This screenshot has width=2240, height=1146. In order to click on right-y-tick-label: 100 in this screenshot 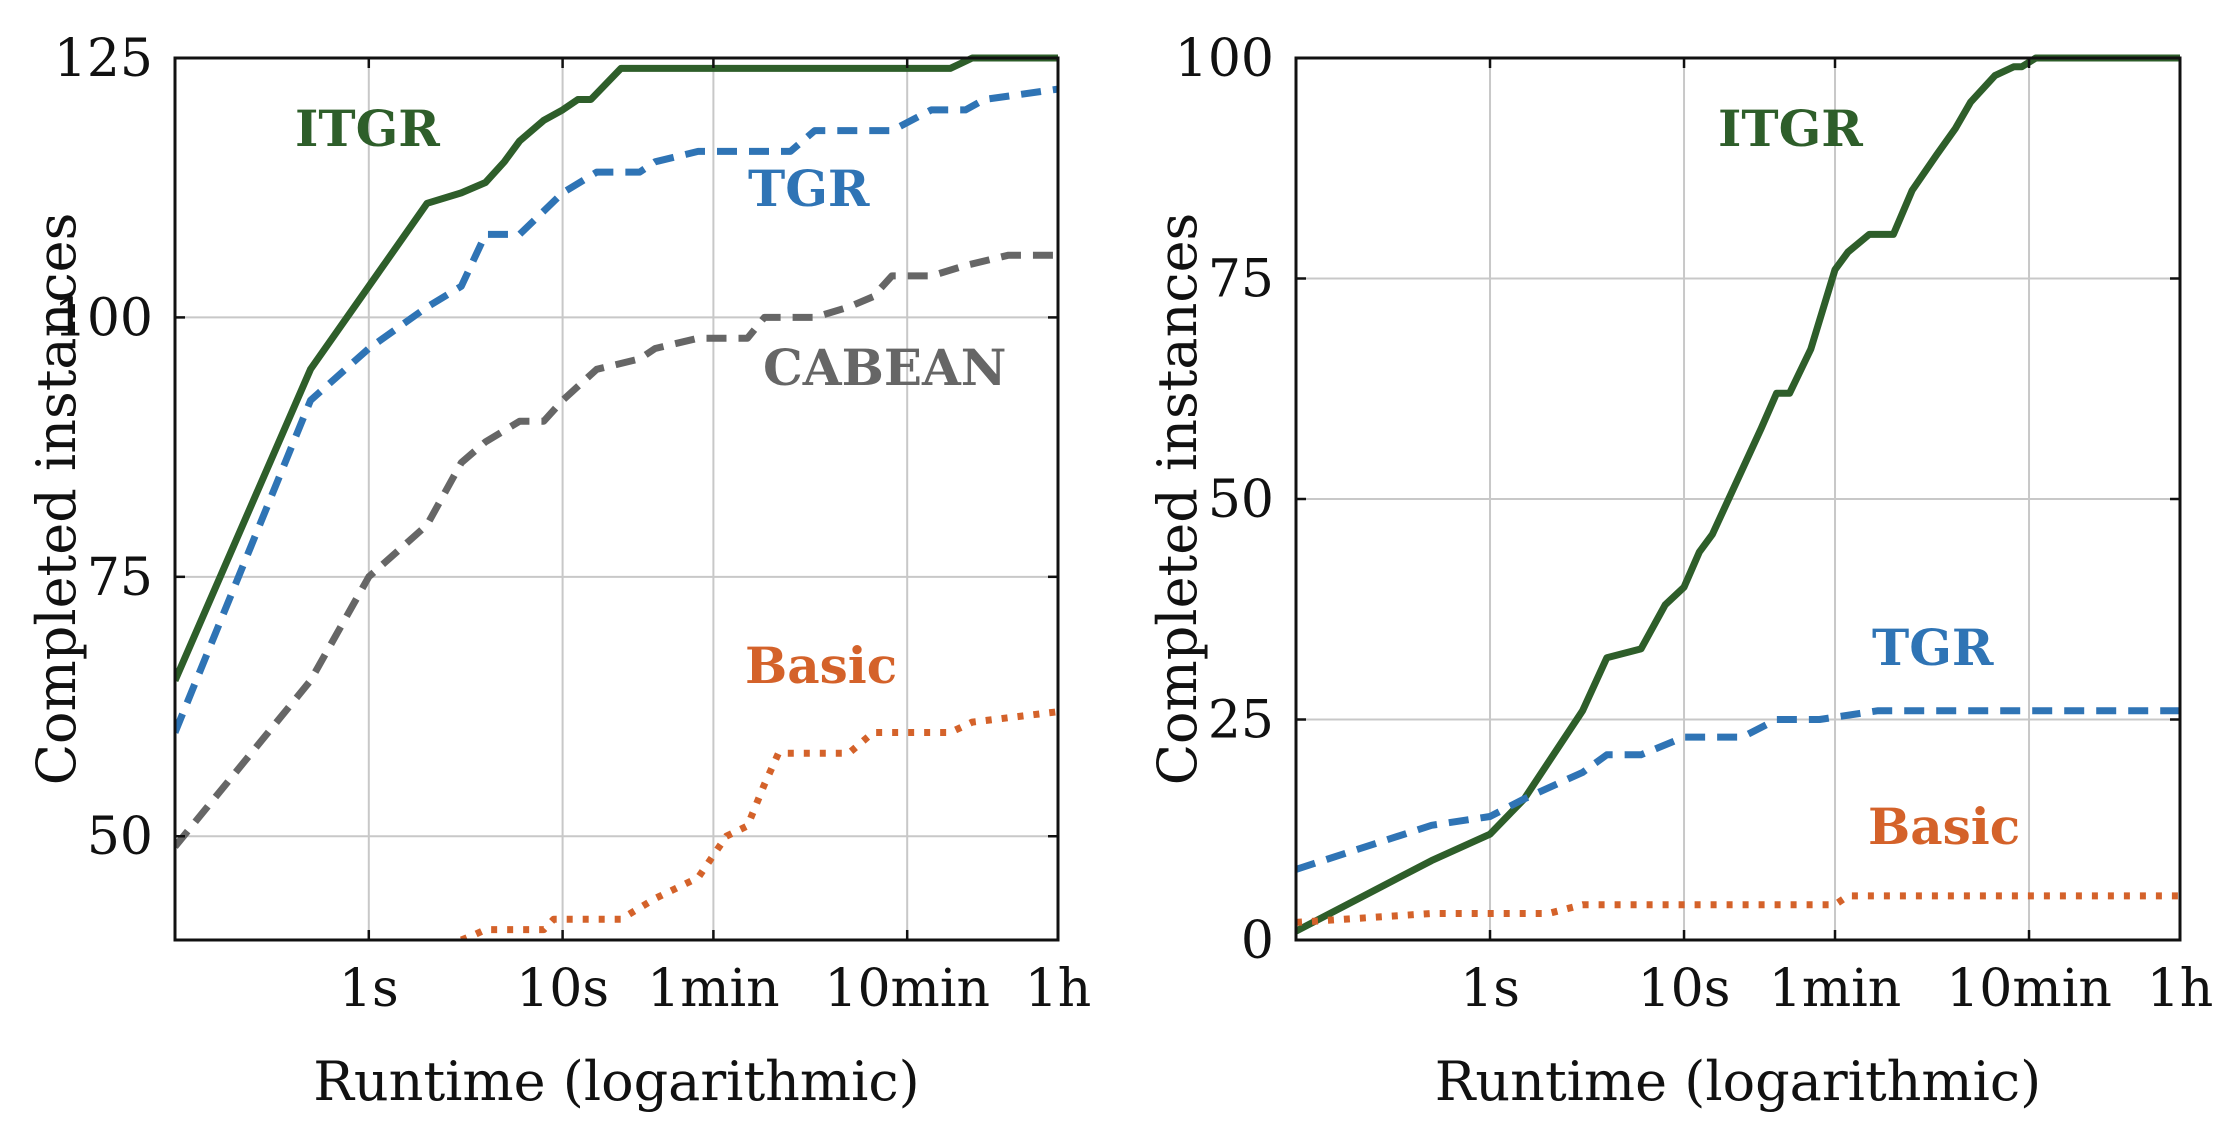, I will do `click(1224, 59)`.